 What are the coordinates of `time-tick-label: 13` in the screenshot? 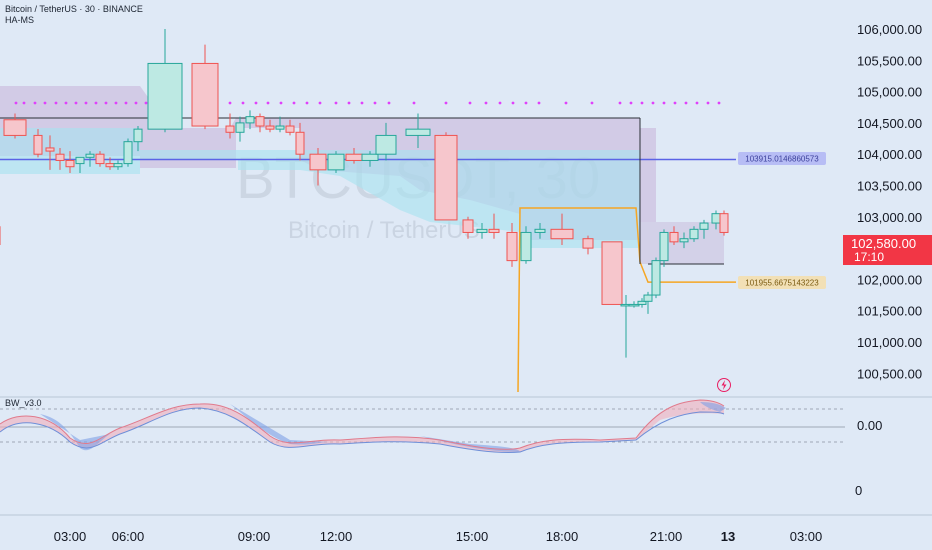 It's located at (728, 536).